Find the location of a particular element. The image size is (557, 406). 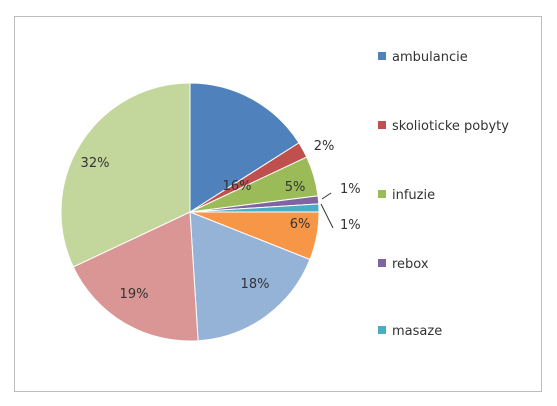

slice-data-label: 19% is located at coordinates (134, 294).